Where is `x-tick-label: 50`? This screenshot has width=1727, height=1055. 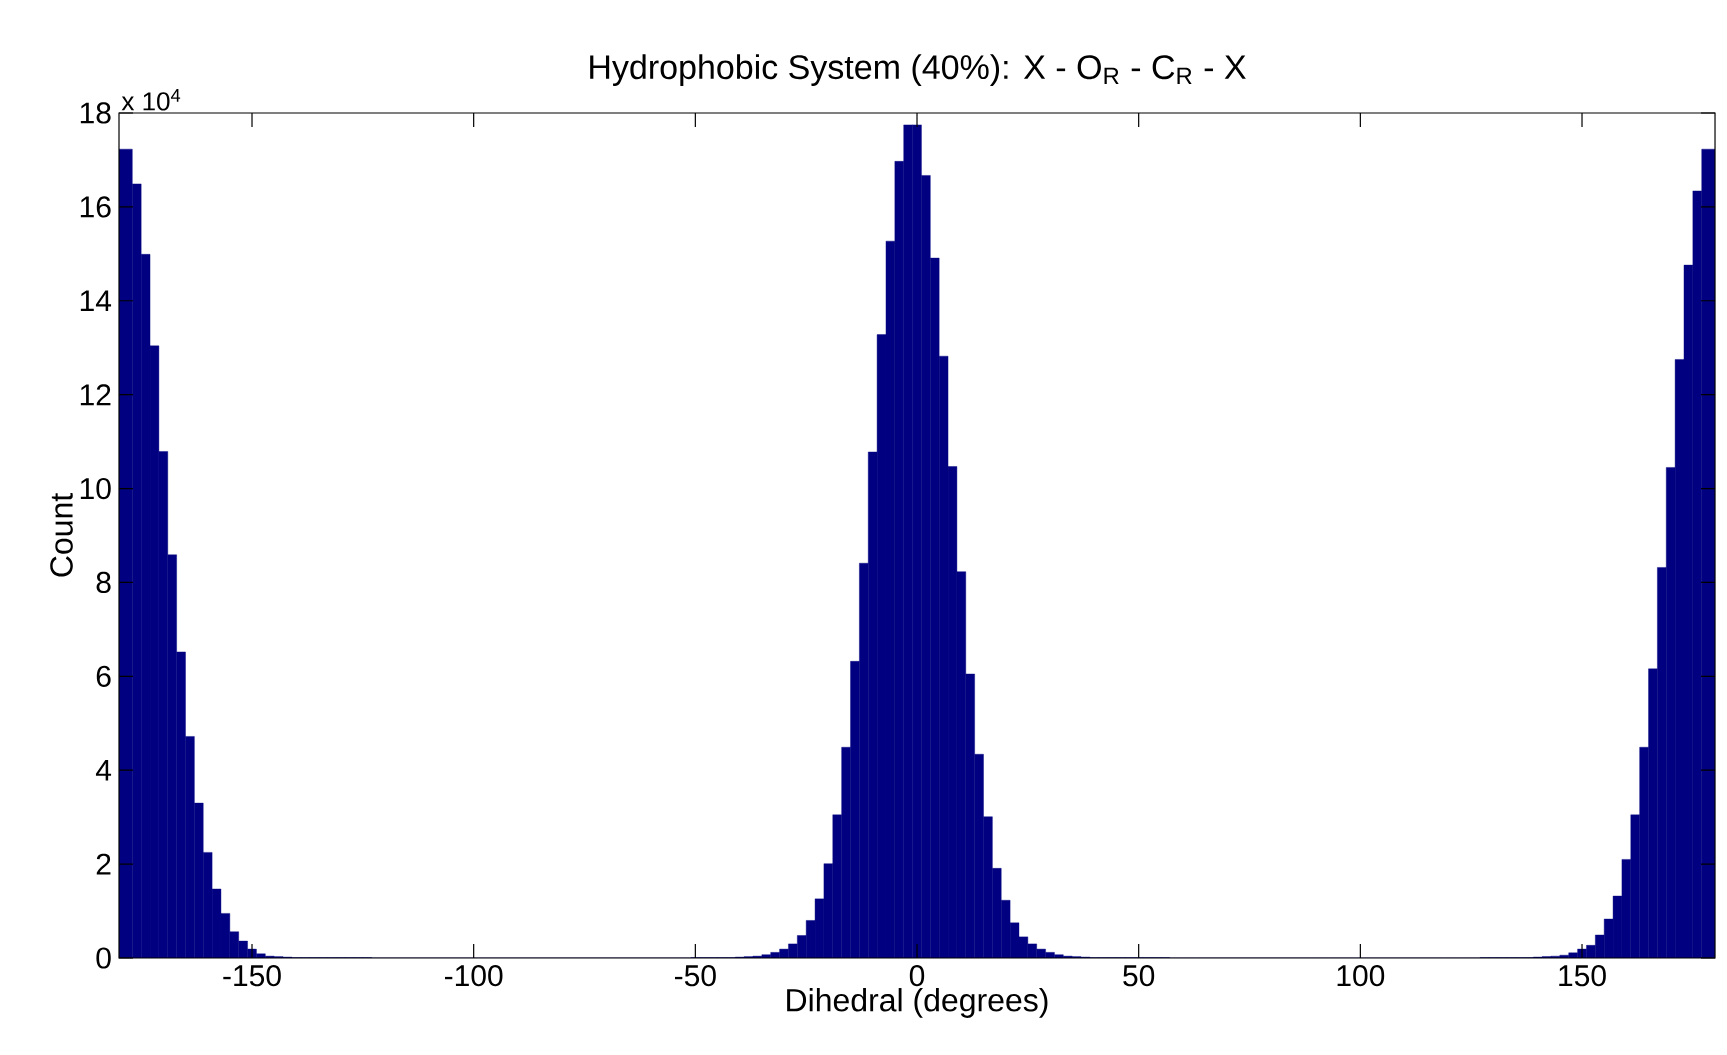 x-tick-label: 50 is located at coordinates (1139, 976).